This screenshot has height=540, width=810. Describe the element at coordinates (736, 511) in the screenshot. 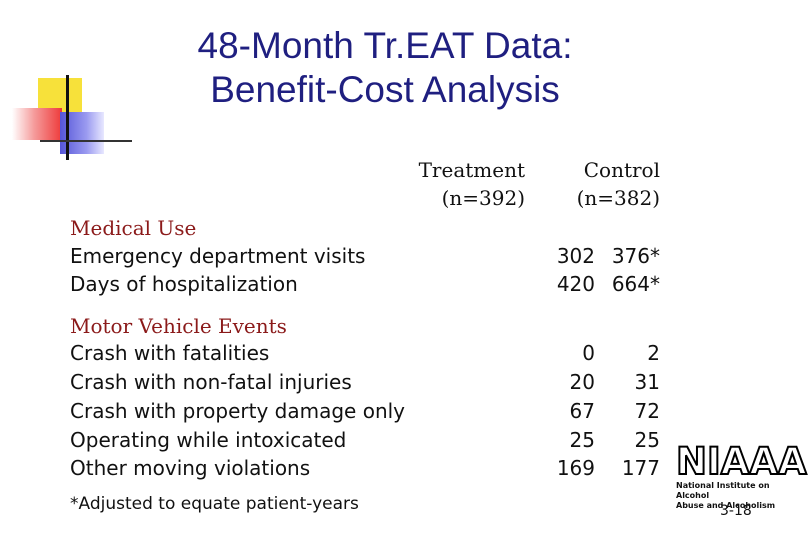

I see `page-number: 3-18` at that location.